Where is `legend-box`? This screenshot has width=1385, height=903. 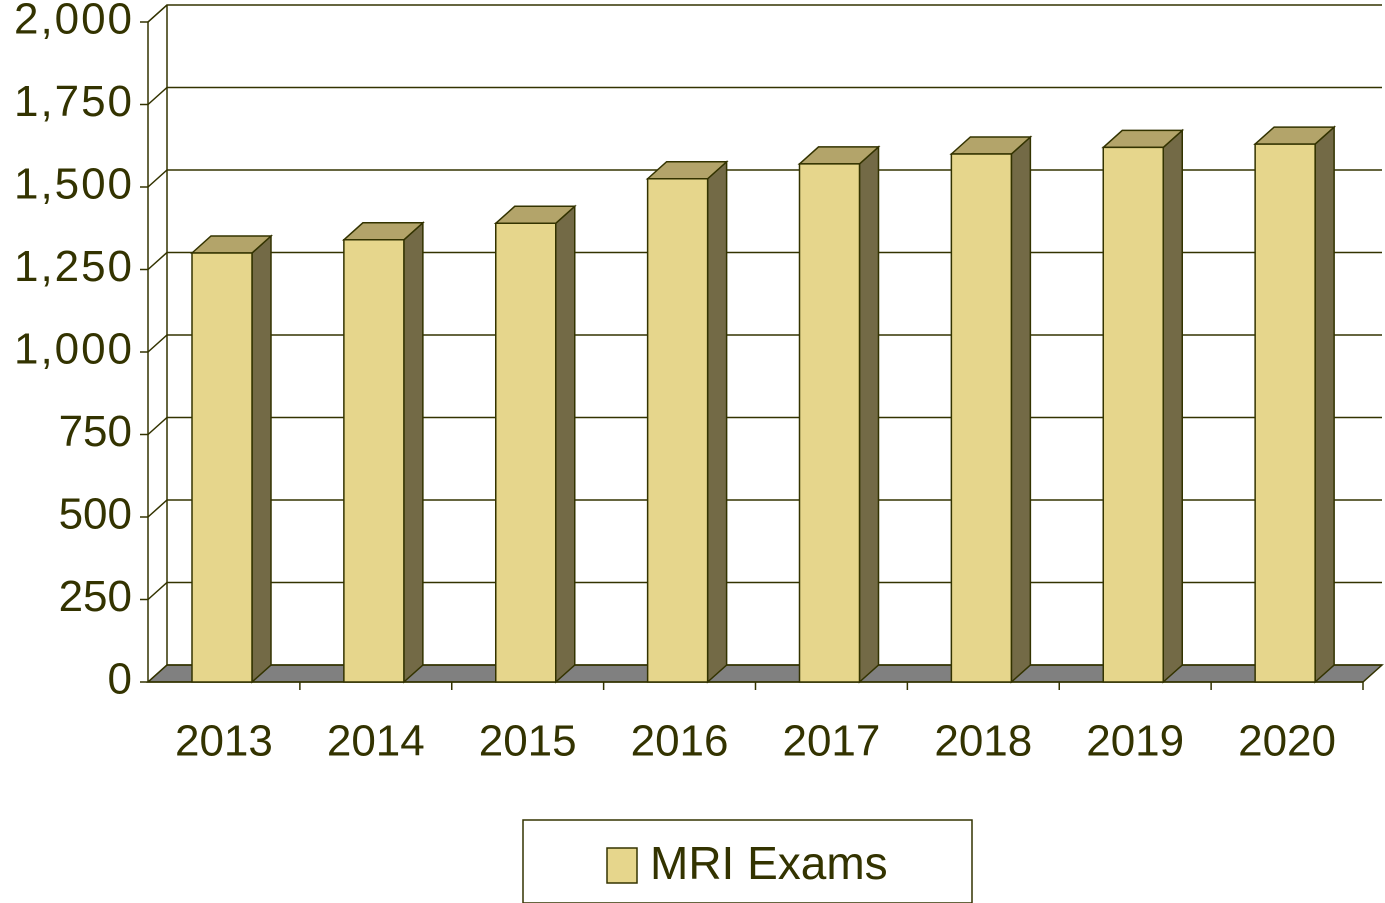 legend-box is located at coordinates (747, 861).